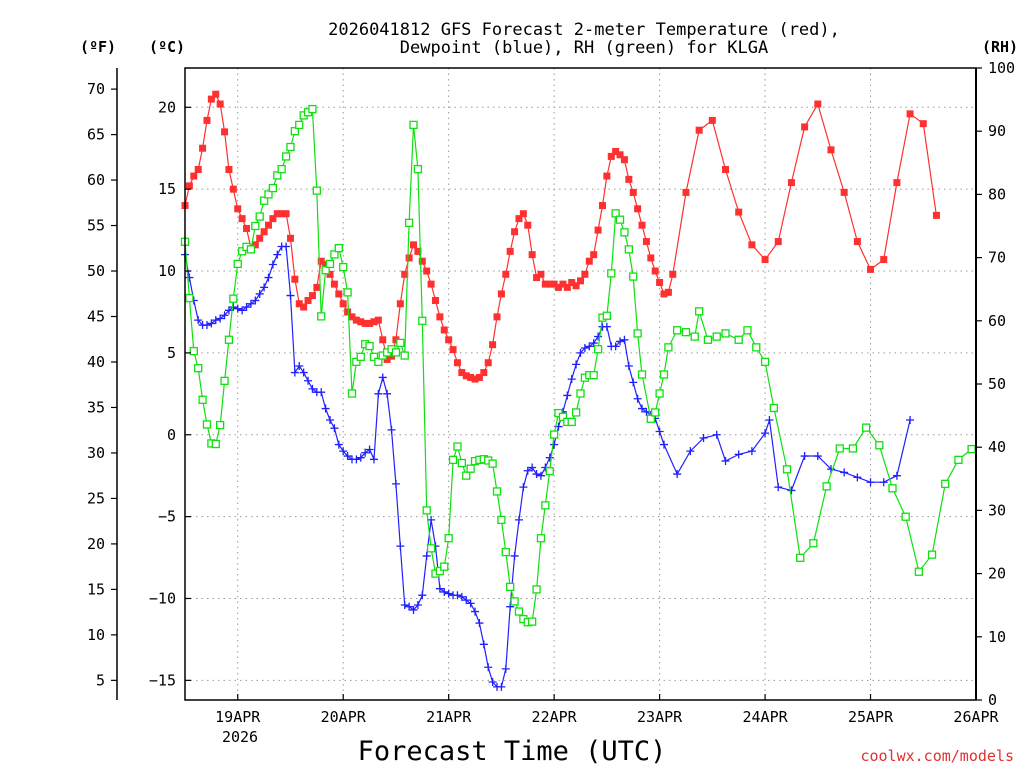 Image resolution: width=1024 pixels, height=768 pixels. What do you see at coordinates (344, 717) in the screenshot?
I see `x-tick-label: 20APR` at bounding box center [344, 717].